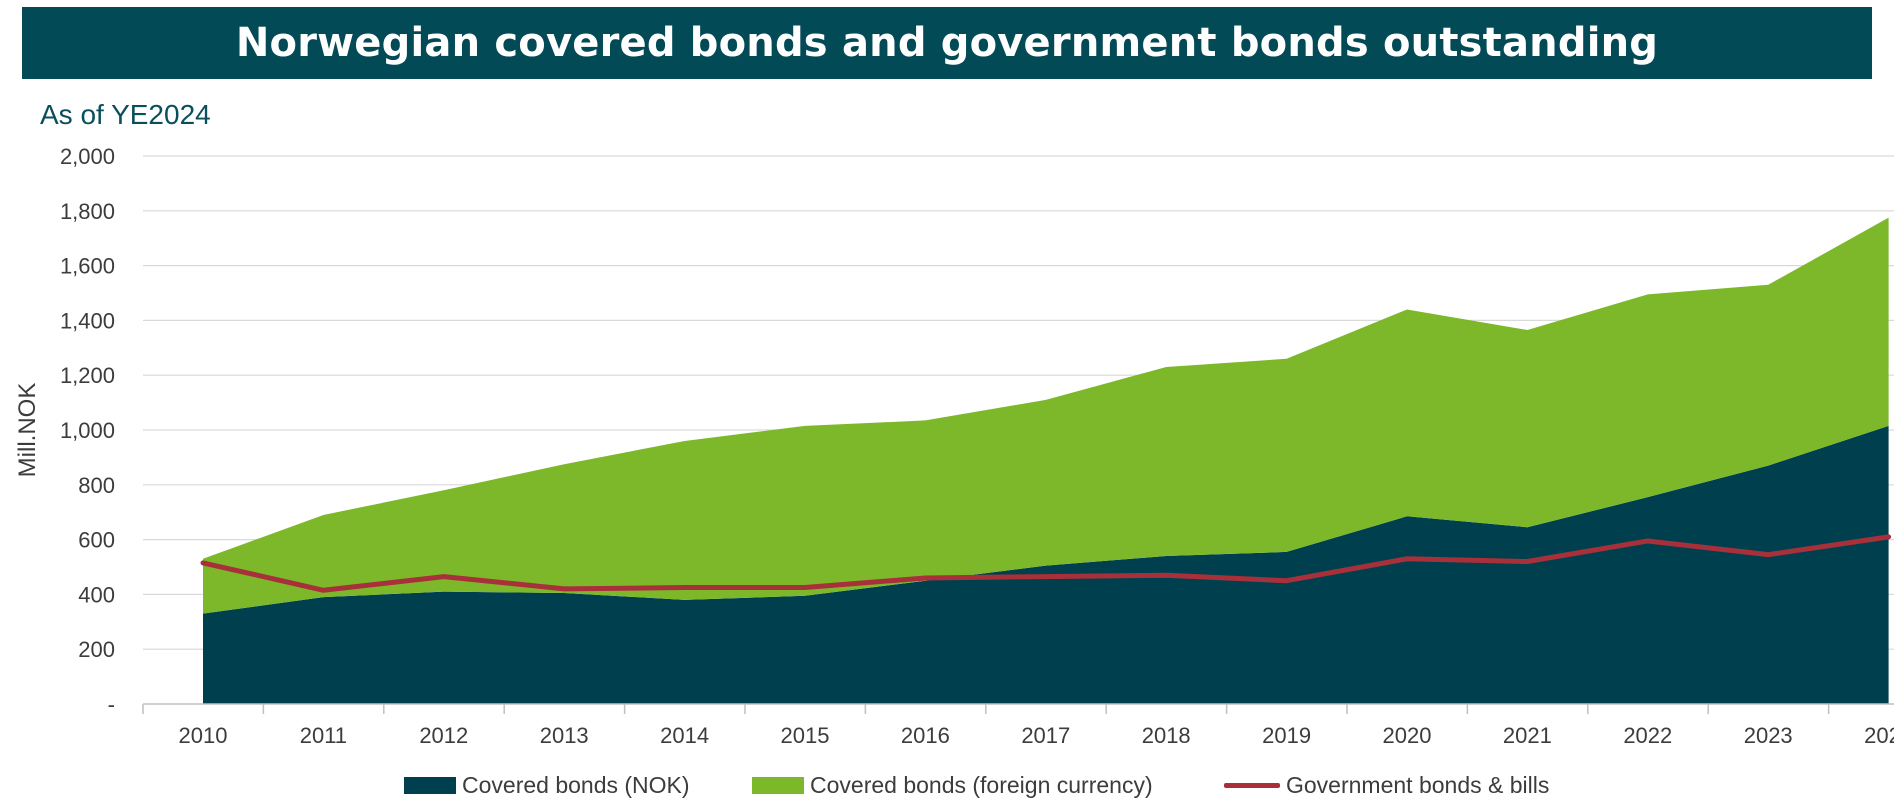 Image resolution: width=1894 pixels, height=805 pixels. I want to click on x-tick-label: 2015, so click(805, 735).